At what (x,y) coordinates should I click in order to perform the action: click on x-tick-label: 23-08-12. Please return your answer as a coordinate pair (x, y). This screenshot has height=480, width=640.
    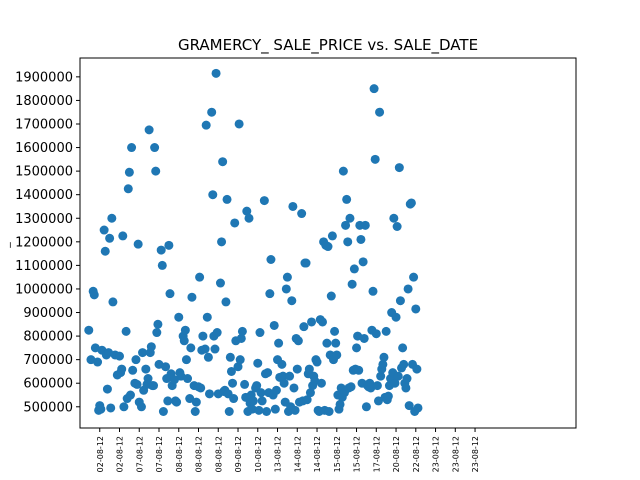
    Looking at the image, I should click on (436, 454).